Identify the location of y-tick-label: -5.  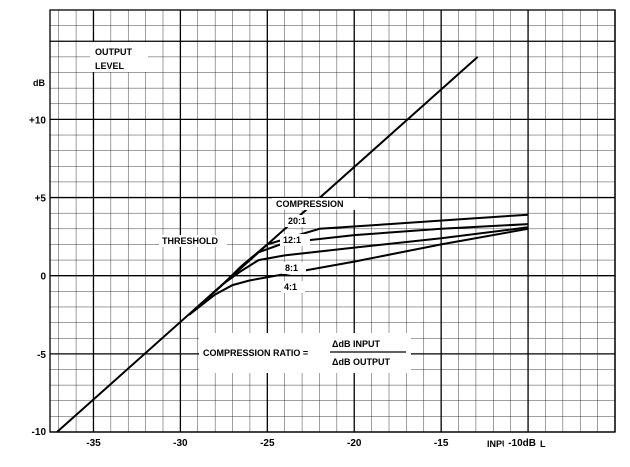
(41, 355).